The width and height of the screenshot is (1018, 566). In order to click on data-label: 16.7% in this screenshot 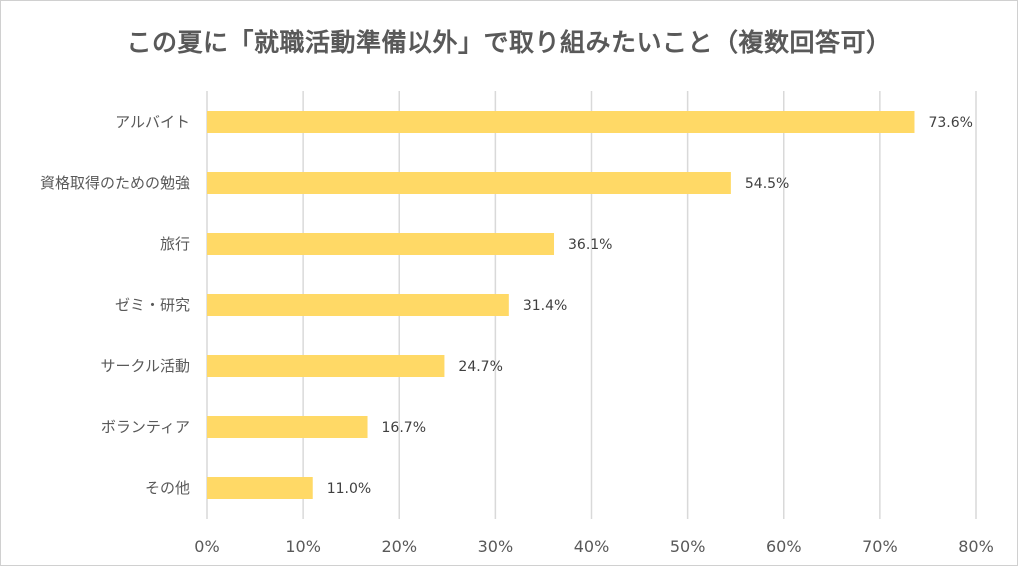, I will do `click(404, 428)`.